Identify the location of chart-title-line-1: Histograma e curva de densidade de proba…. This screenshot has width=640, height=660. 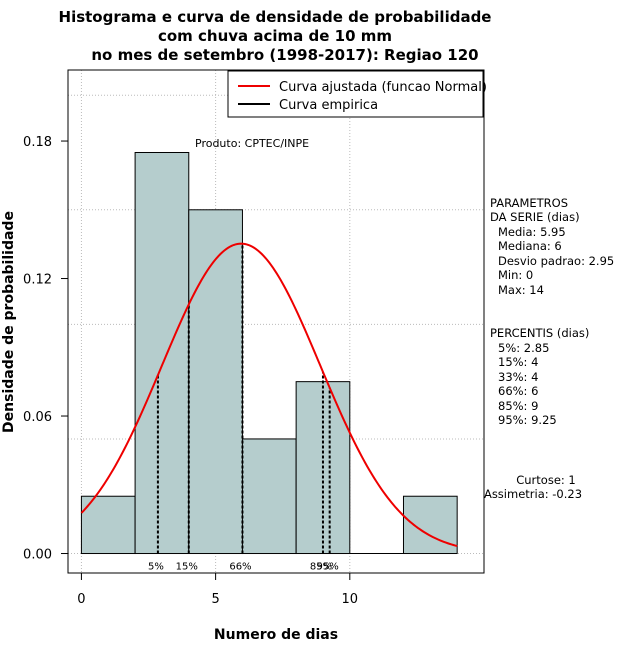
(275, 17).